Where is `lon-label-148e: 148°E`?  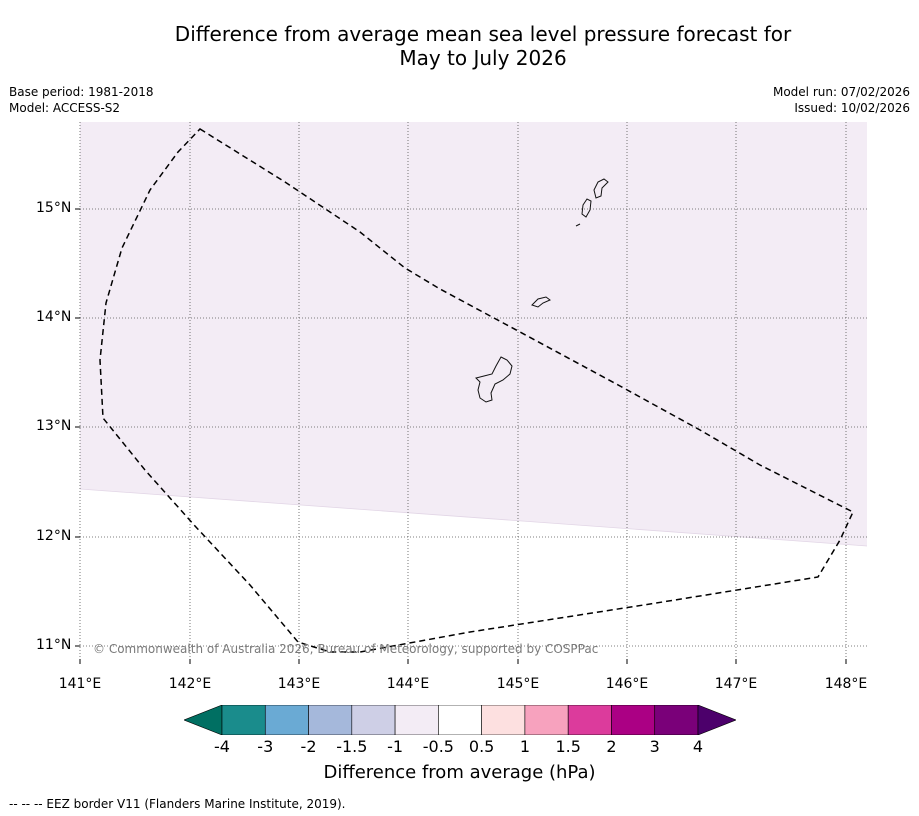
lon-label-148e: 148°E is located at coordinates (846, 684).